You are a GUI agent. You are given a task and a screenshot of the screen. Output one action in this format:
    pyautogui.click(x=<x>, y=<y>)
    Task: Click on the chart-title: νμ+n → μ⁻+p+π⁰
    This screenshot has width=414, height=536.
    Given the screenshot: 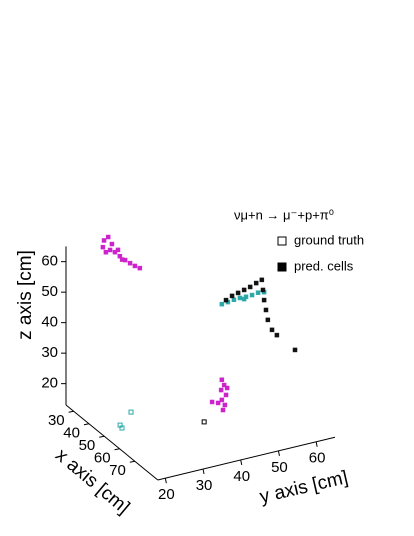 What is the action you would take?
    pyautogui.click(x=284, y=214)
    